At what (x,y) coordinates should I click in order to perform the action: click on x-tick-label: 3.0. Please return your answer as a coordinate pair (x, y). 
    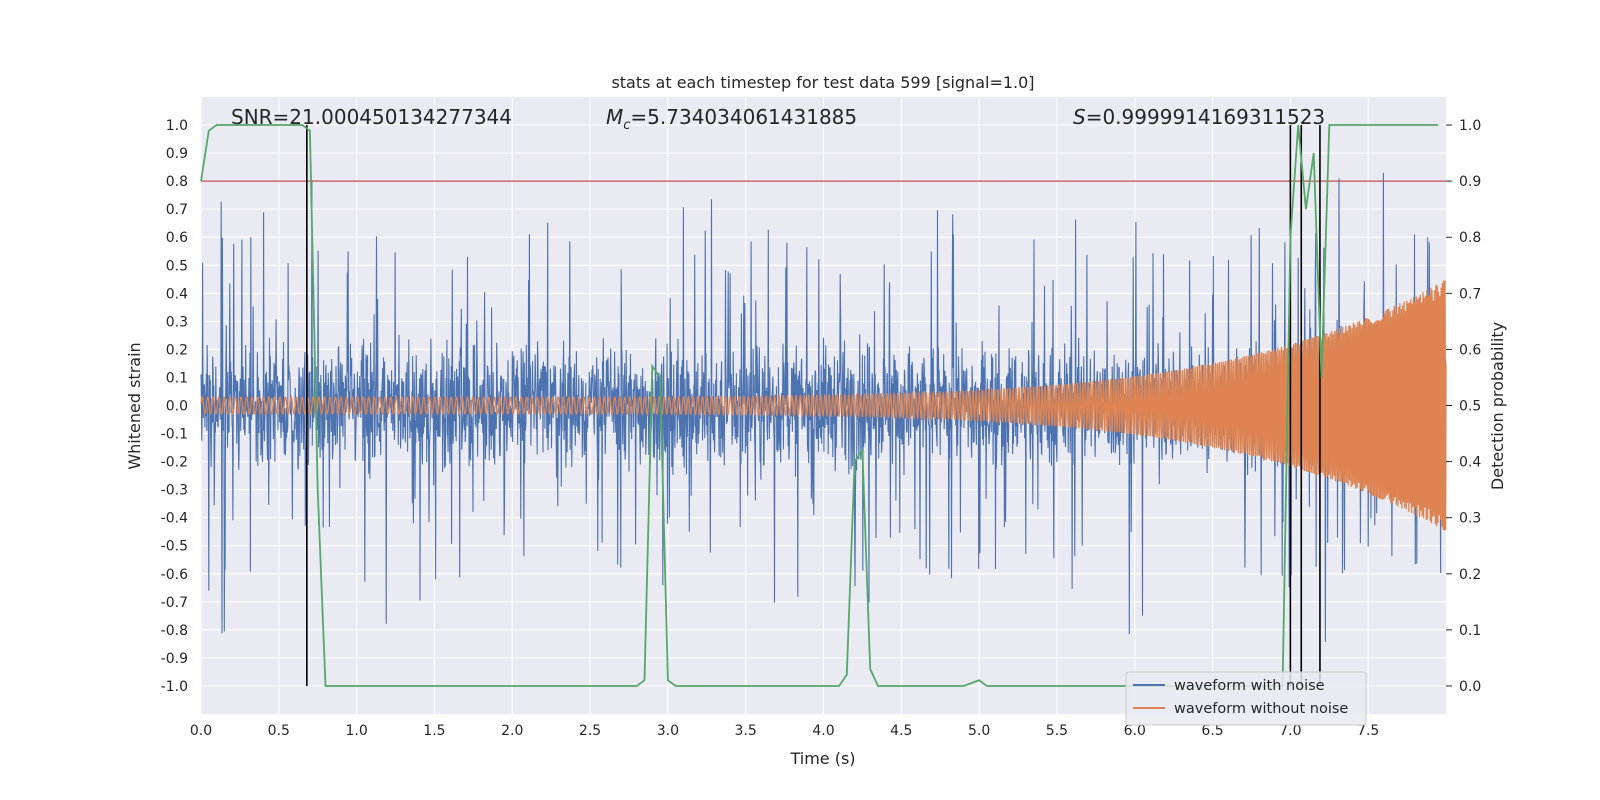
    Looking at the image, I should click on (668, 731).